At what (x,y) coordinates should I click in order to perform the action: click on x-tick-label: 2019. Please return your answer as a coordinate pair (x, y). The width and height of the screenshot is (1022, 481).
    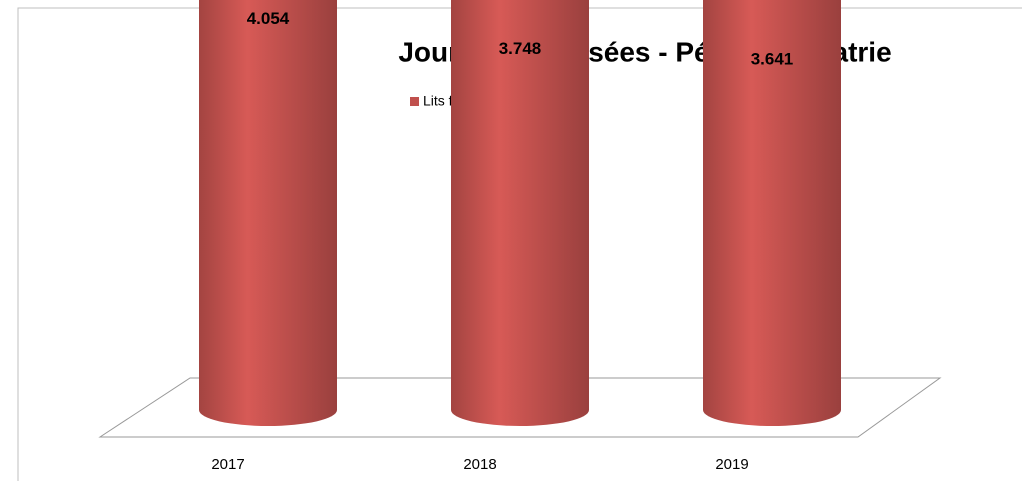
    Looking at the image, I should click on (731, 464).